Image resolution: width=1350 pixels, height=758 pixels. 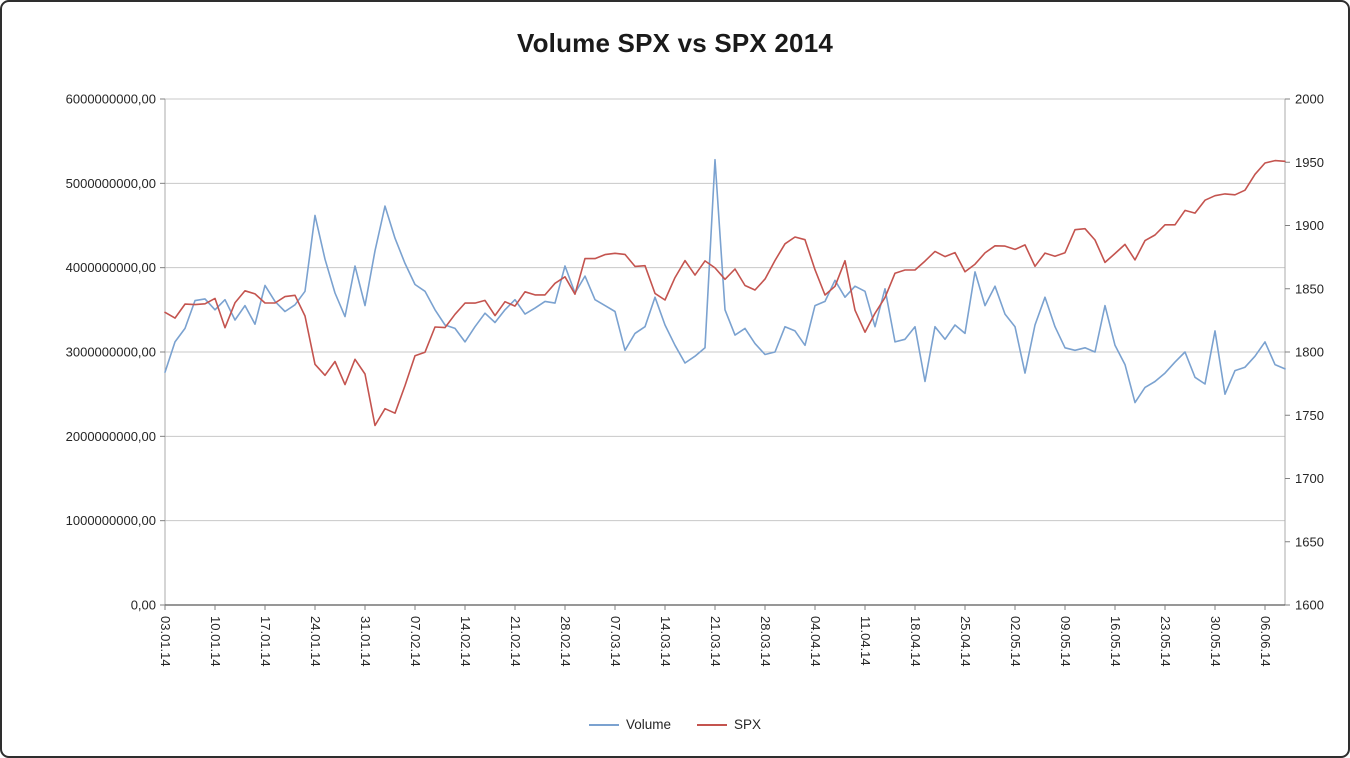 I want to click on x-axis-label: 31.01.14, so click(x=365, y=641).